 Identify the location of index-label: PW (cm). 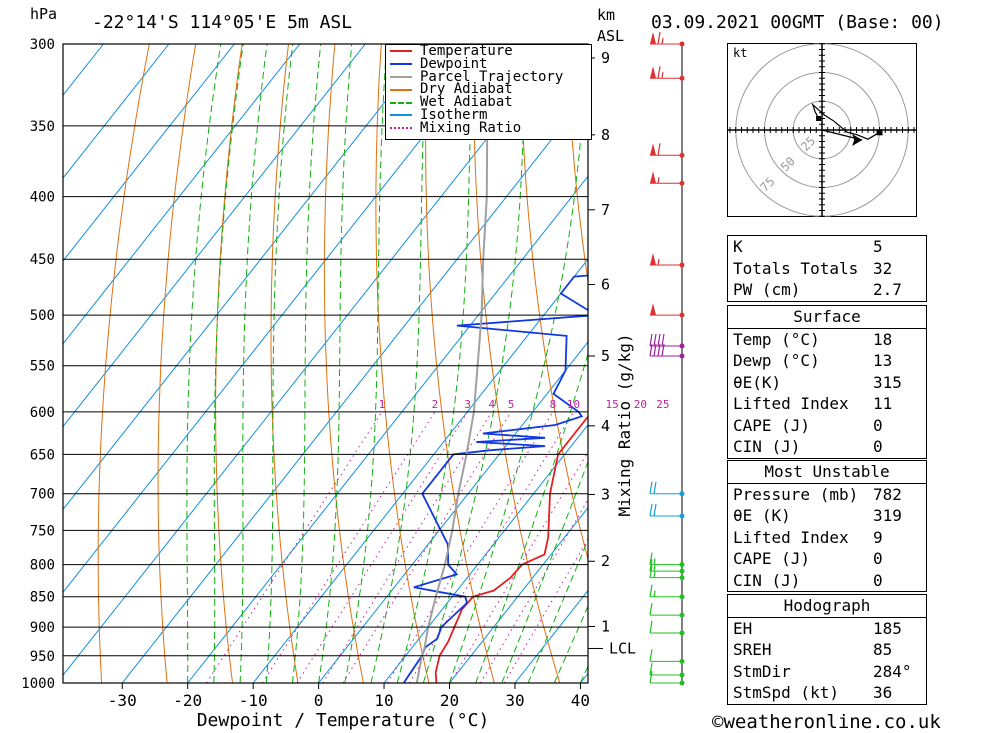
(767, 290).